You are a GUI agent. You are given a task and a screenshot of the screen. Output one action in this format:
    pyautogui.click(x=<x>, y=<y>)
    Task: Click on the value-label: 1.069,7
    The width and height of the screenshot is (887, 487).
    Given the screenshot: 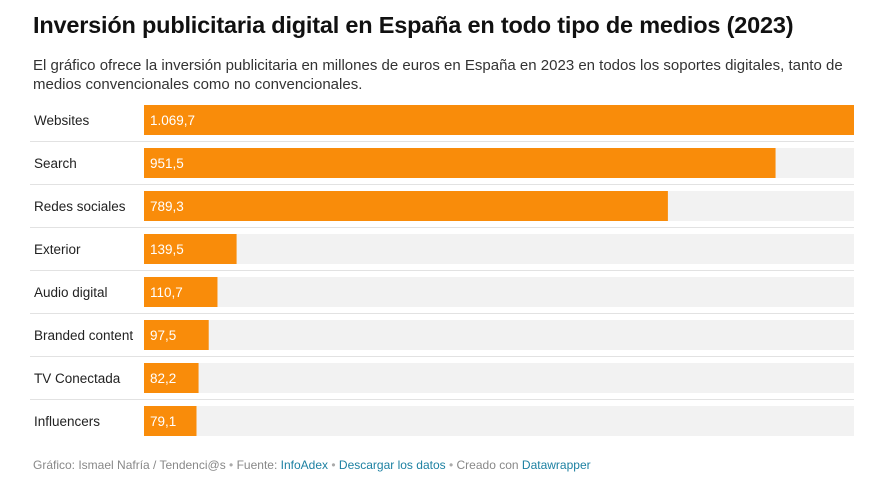 What is the action you would take?
    pyautogui.click(x=172, y=120)
    